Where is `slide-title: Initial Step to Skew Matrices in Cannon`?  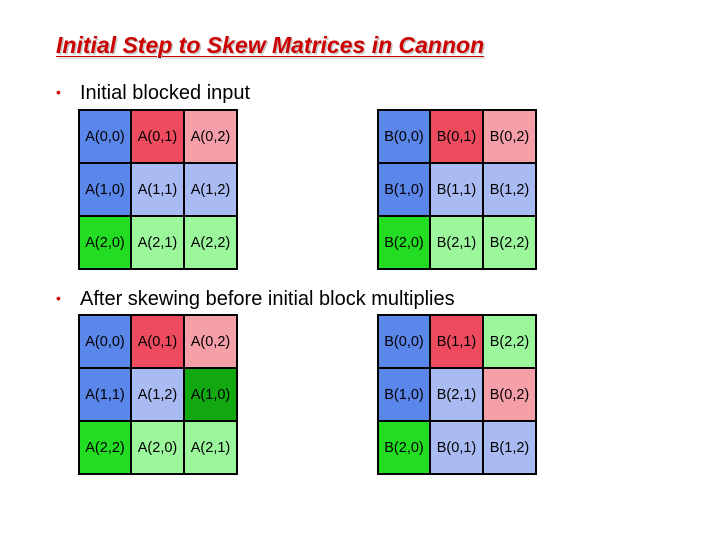 slide-title: Initial Step to Skew Matrices in Cannon is located at coordinates (270, 45).